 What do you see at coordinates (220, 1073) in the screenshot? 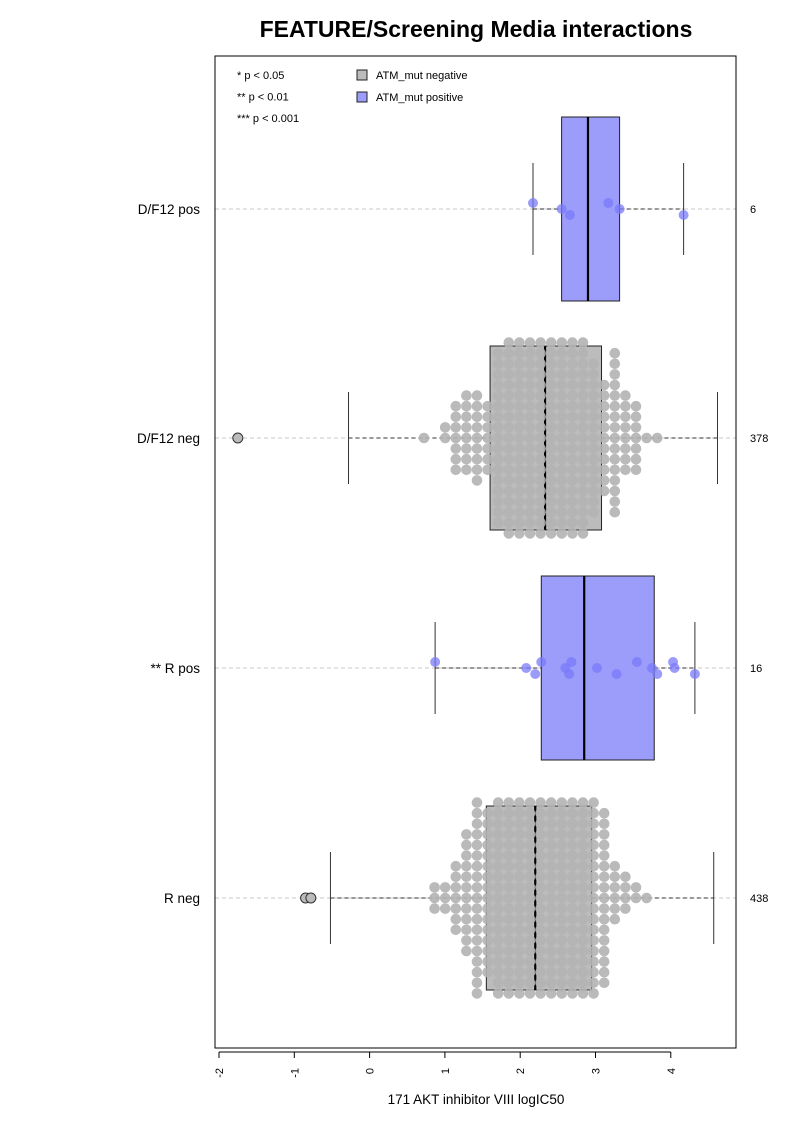
I see `x-tick-label: -2` at bounding box center [220, 1073].